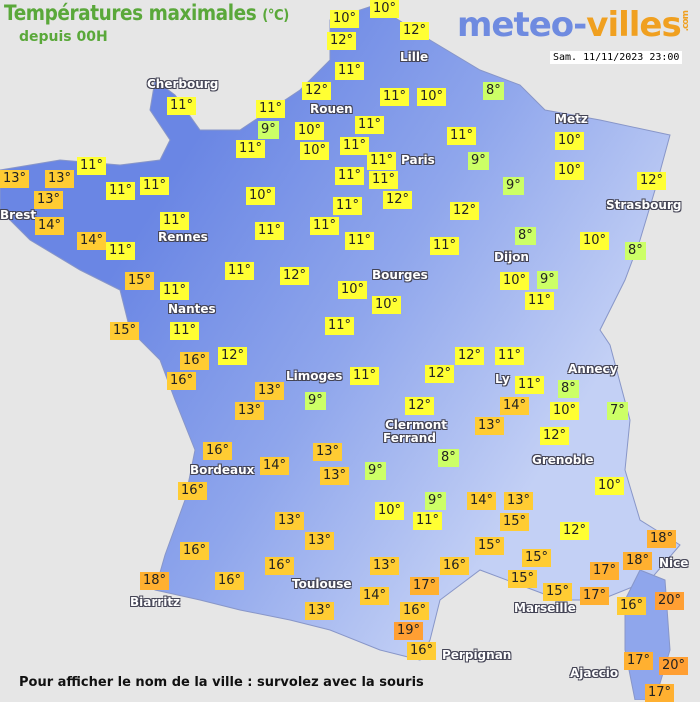 The width and height of the screenshot is (700, 702). I want to click on temperature-badge: 19°, so click(409, 631).